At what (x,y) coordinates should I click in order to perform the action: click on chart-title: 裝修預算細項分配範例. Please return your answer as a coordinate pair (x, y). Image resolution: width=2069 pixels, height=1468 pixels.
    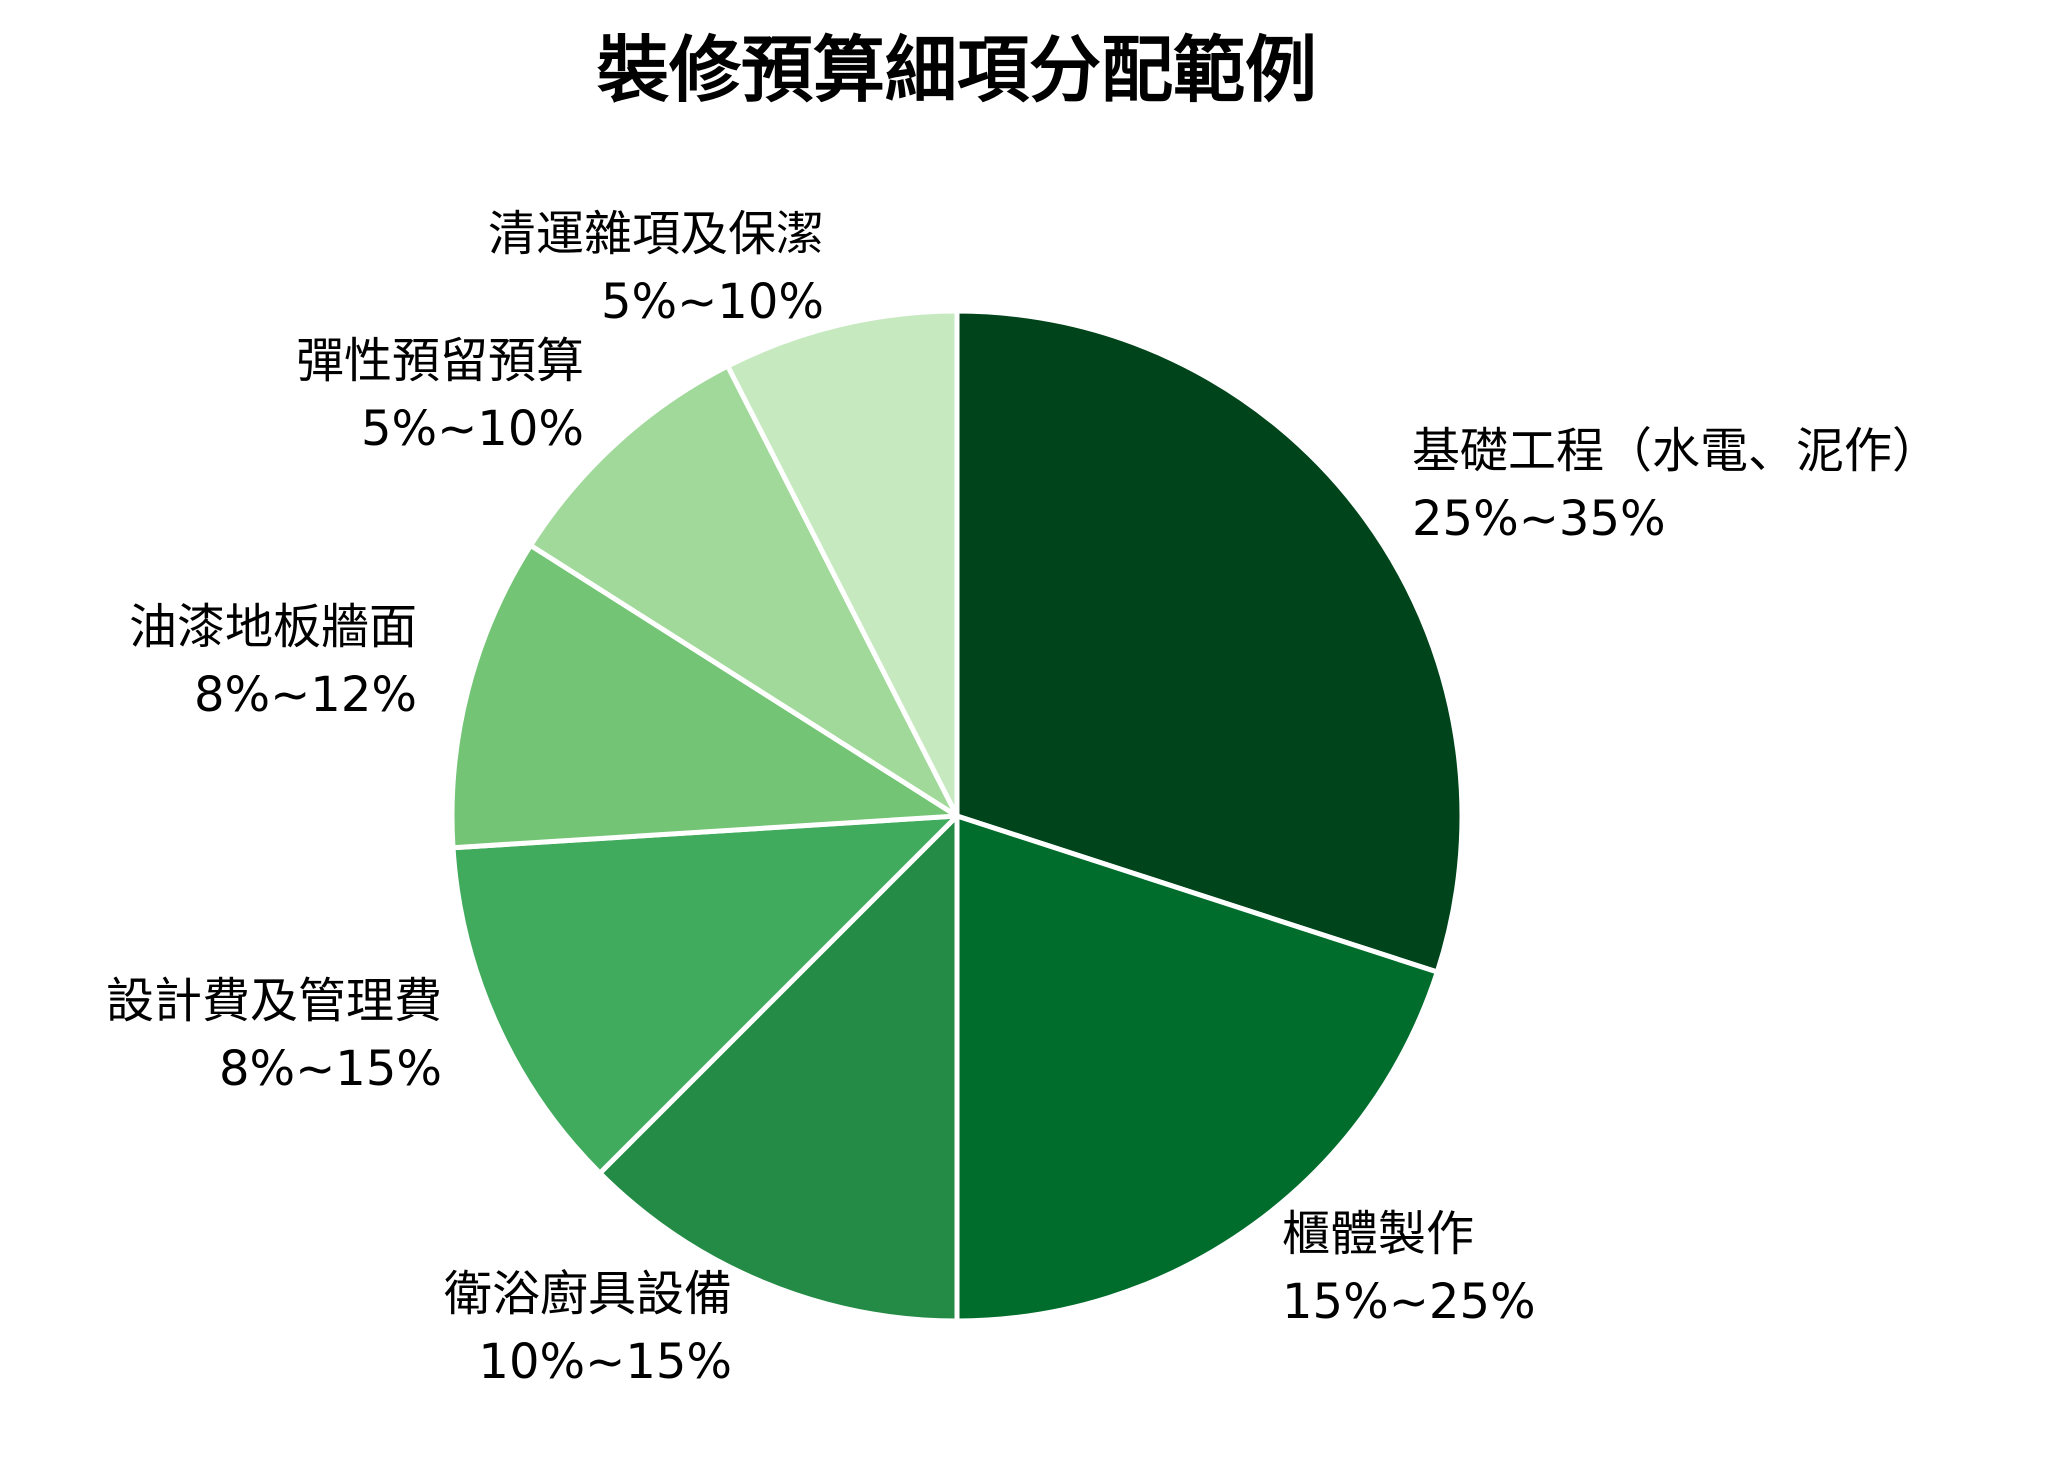
    Looking at the image, I should click on (957, 70).